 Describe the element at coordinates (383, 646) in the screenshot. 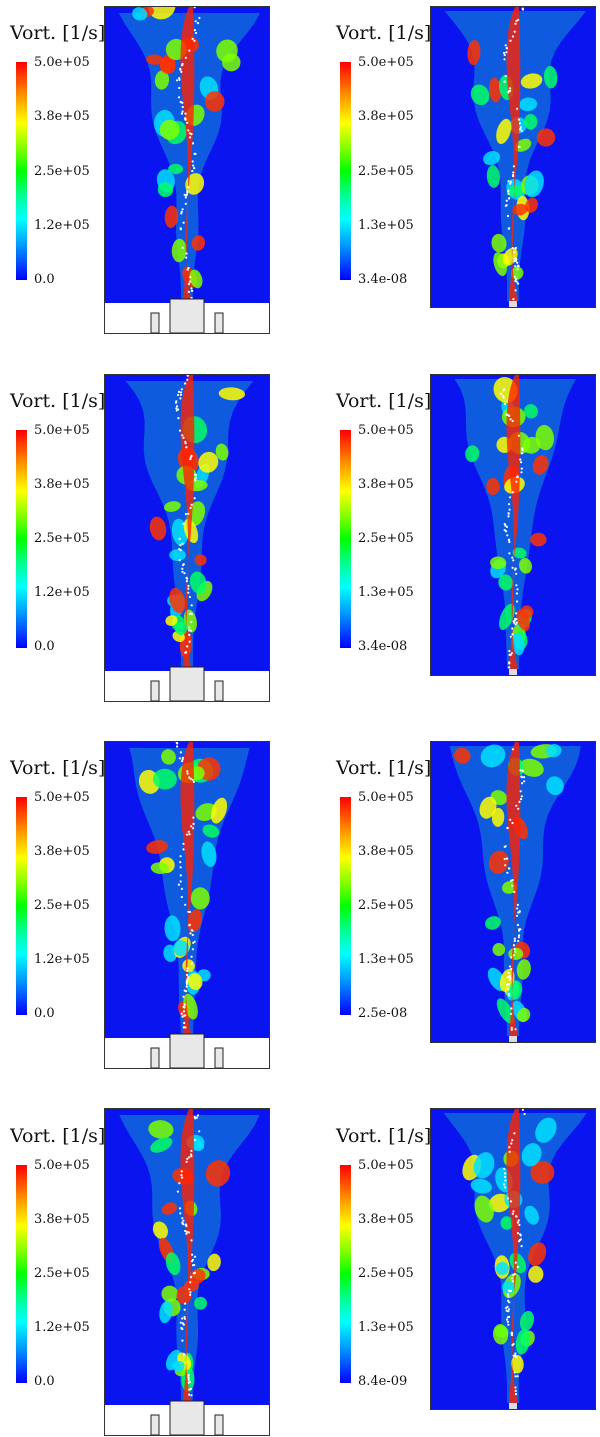

I see `tick-label: 3.4e-08` at that location.